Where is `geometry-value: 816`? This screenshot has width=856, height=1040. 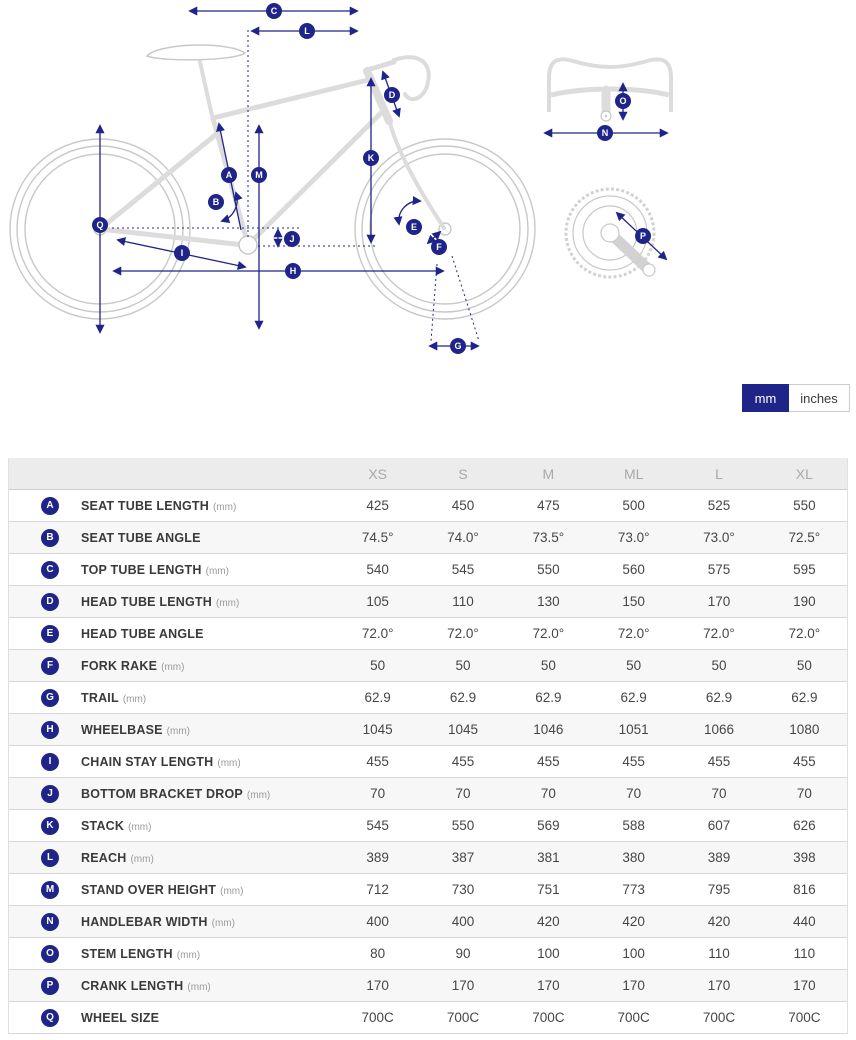
geometry-value: 816 is located at coordinates (804, 889).